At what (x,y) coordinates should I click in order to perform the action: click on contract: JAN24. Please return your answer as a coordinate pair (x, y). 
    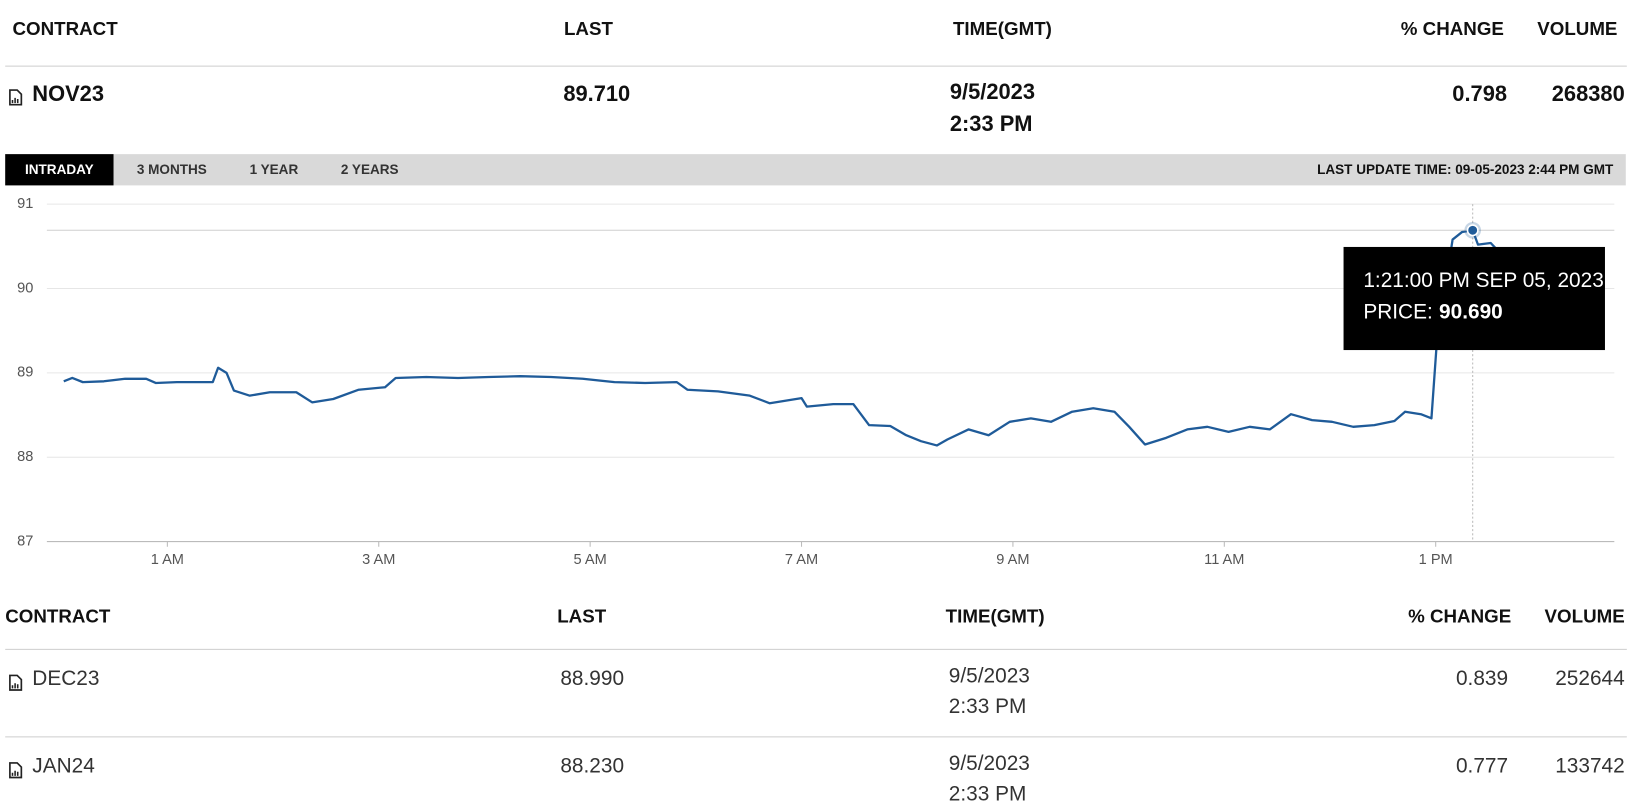
    Looking at the image, I should click on (63, 766).